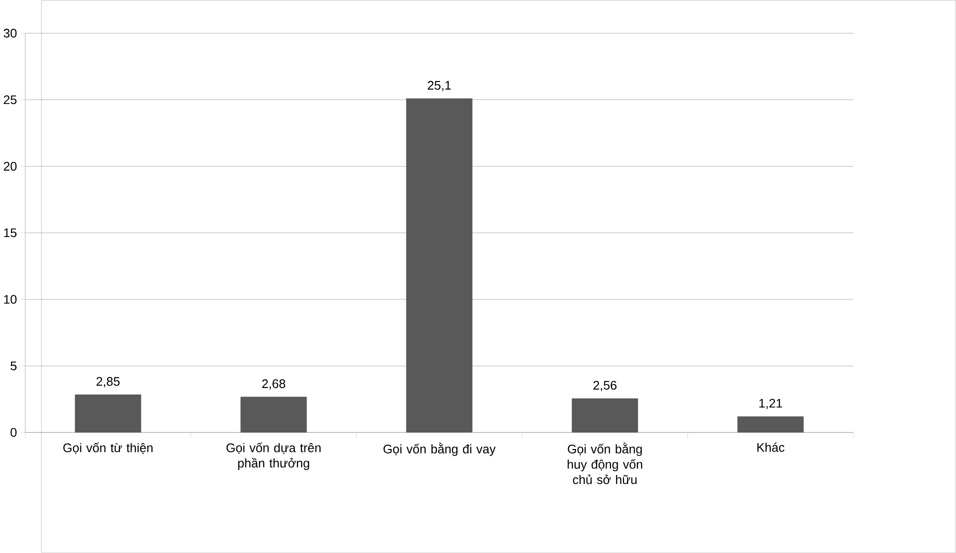 Image resolution: width=956 pixels, height=553 pixels. What do you see at coordinates (605, 463) in the screenshot?
I see `x-tick-label: Gọi vốn bằng huy động vốn chủ sở hữu` at bounding box center [605, 463].